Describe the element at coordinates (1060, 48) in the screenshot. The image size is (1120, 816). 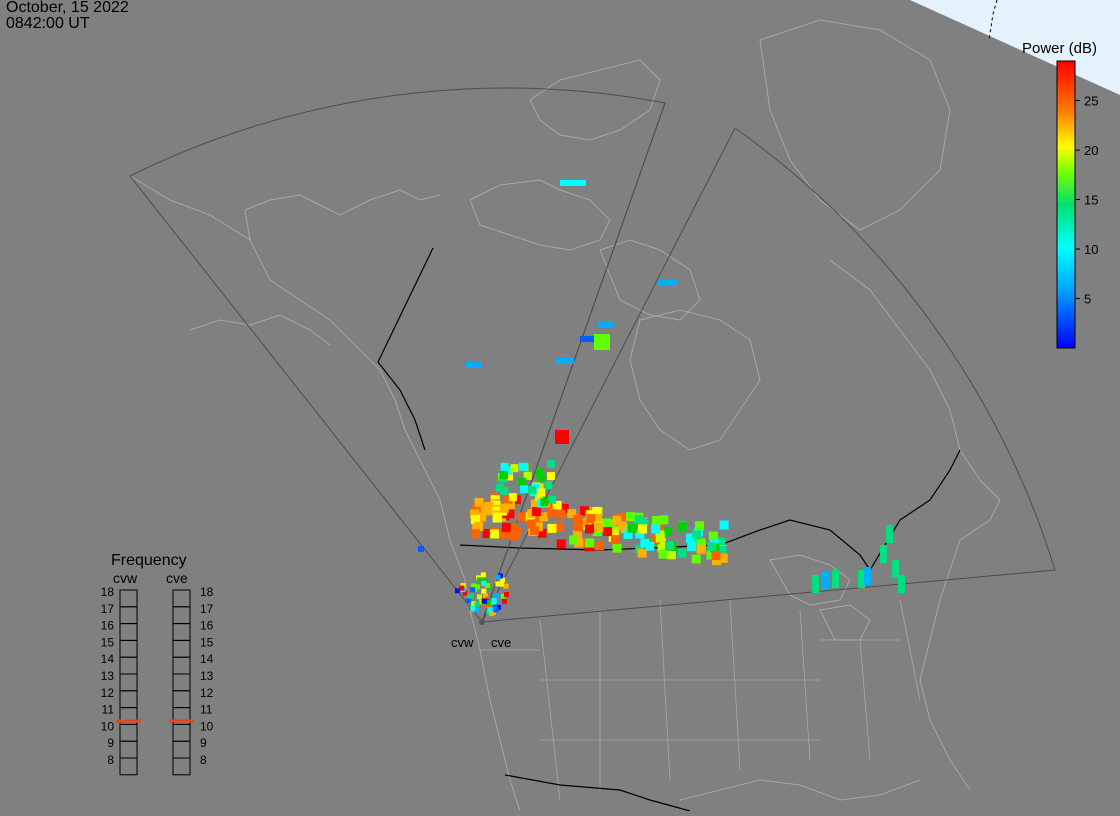
I see `colorbar-title: Power (dB)` at that location.